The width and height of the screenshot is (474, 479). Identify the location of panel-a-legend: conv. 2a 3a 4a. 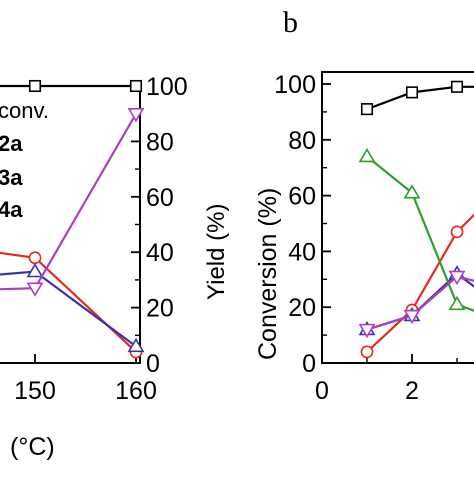
(24, 160).